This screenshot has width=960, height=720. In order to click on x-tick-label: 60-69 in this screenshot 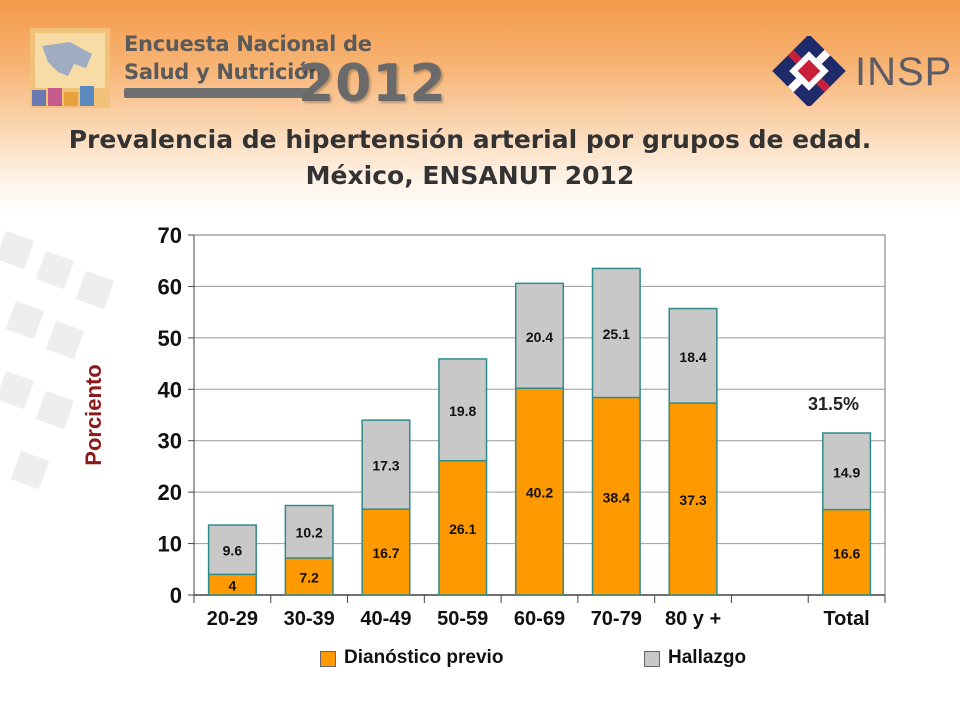, I will do `click(539, 619)`.